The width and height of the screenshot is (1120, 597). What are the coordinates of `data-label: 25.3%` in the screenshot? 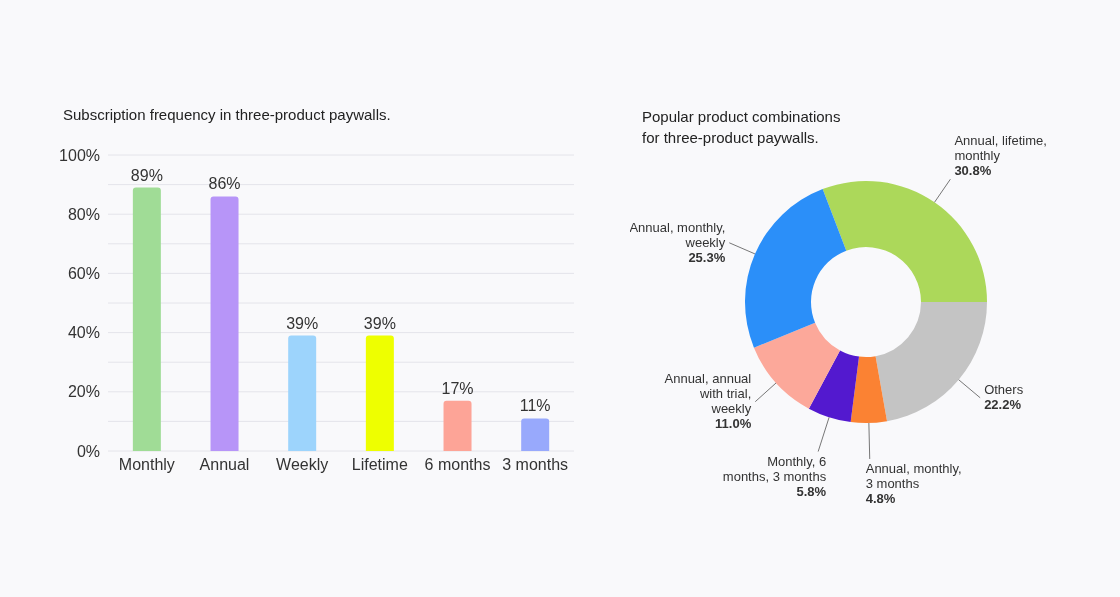 It's located at (707, 257).